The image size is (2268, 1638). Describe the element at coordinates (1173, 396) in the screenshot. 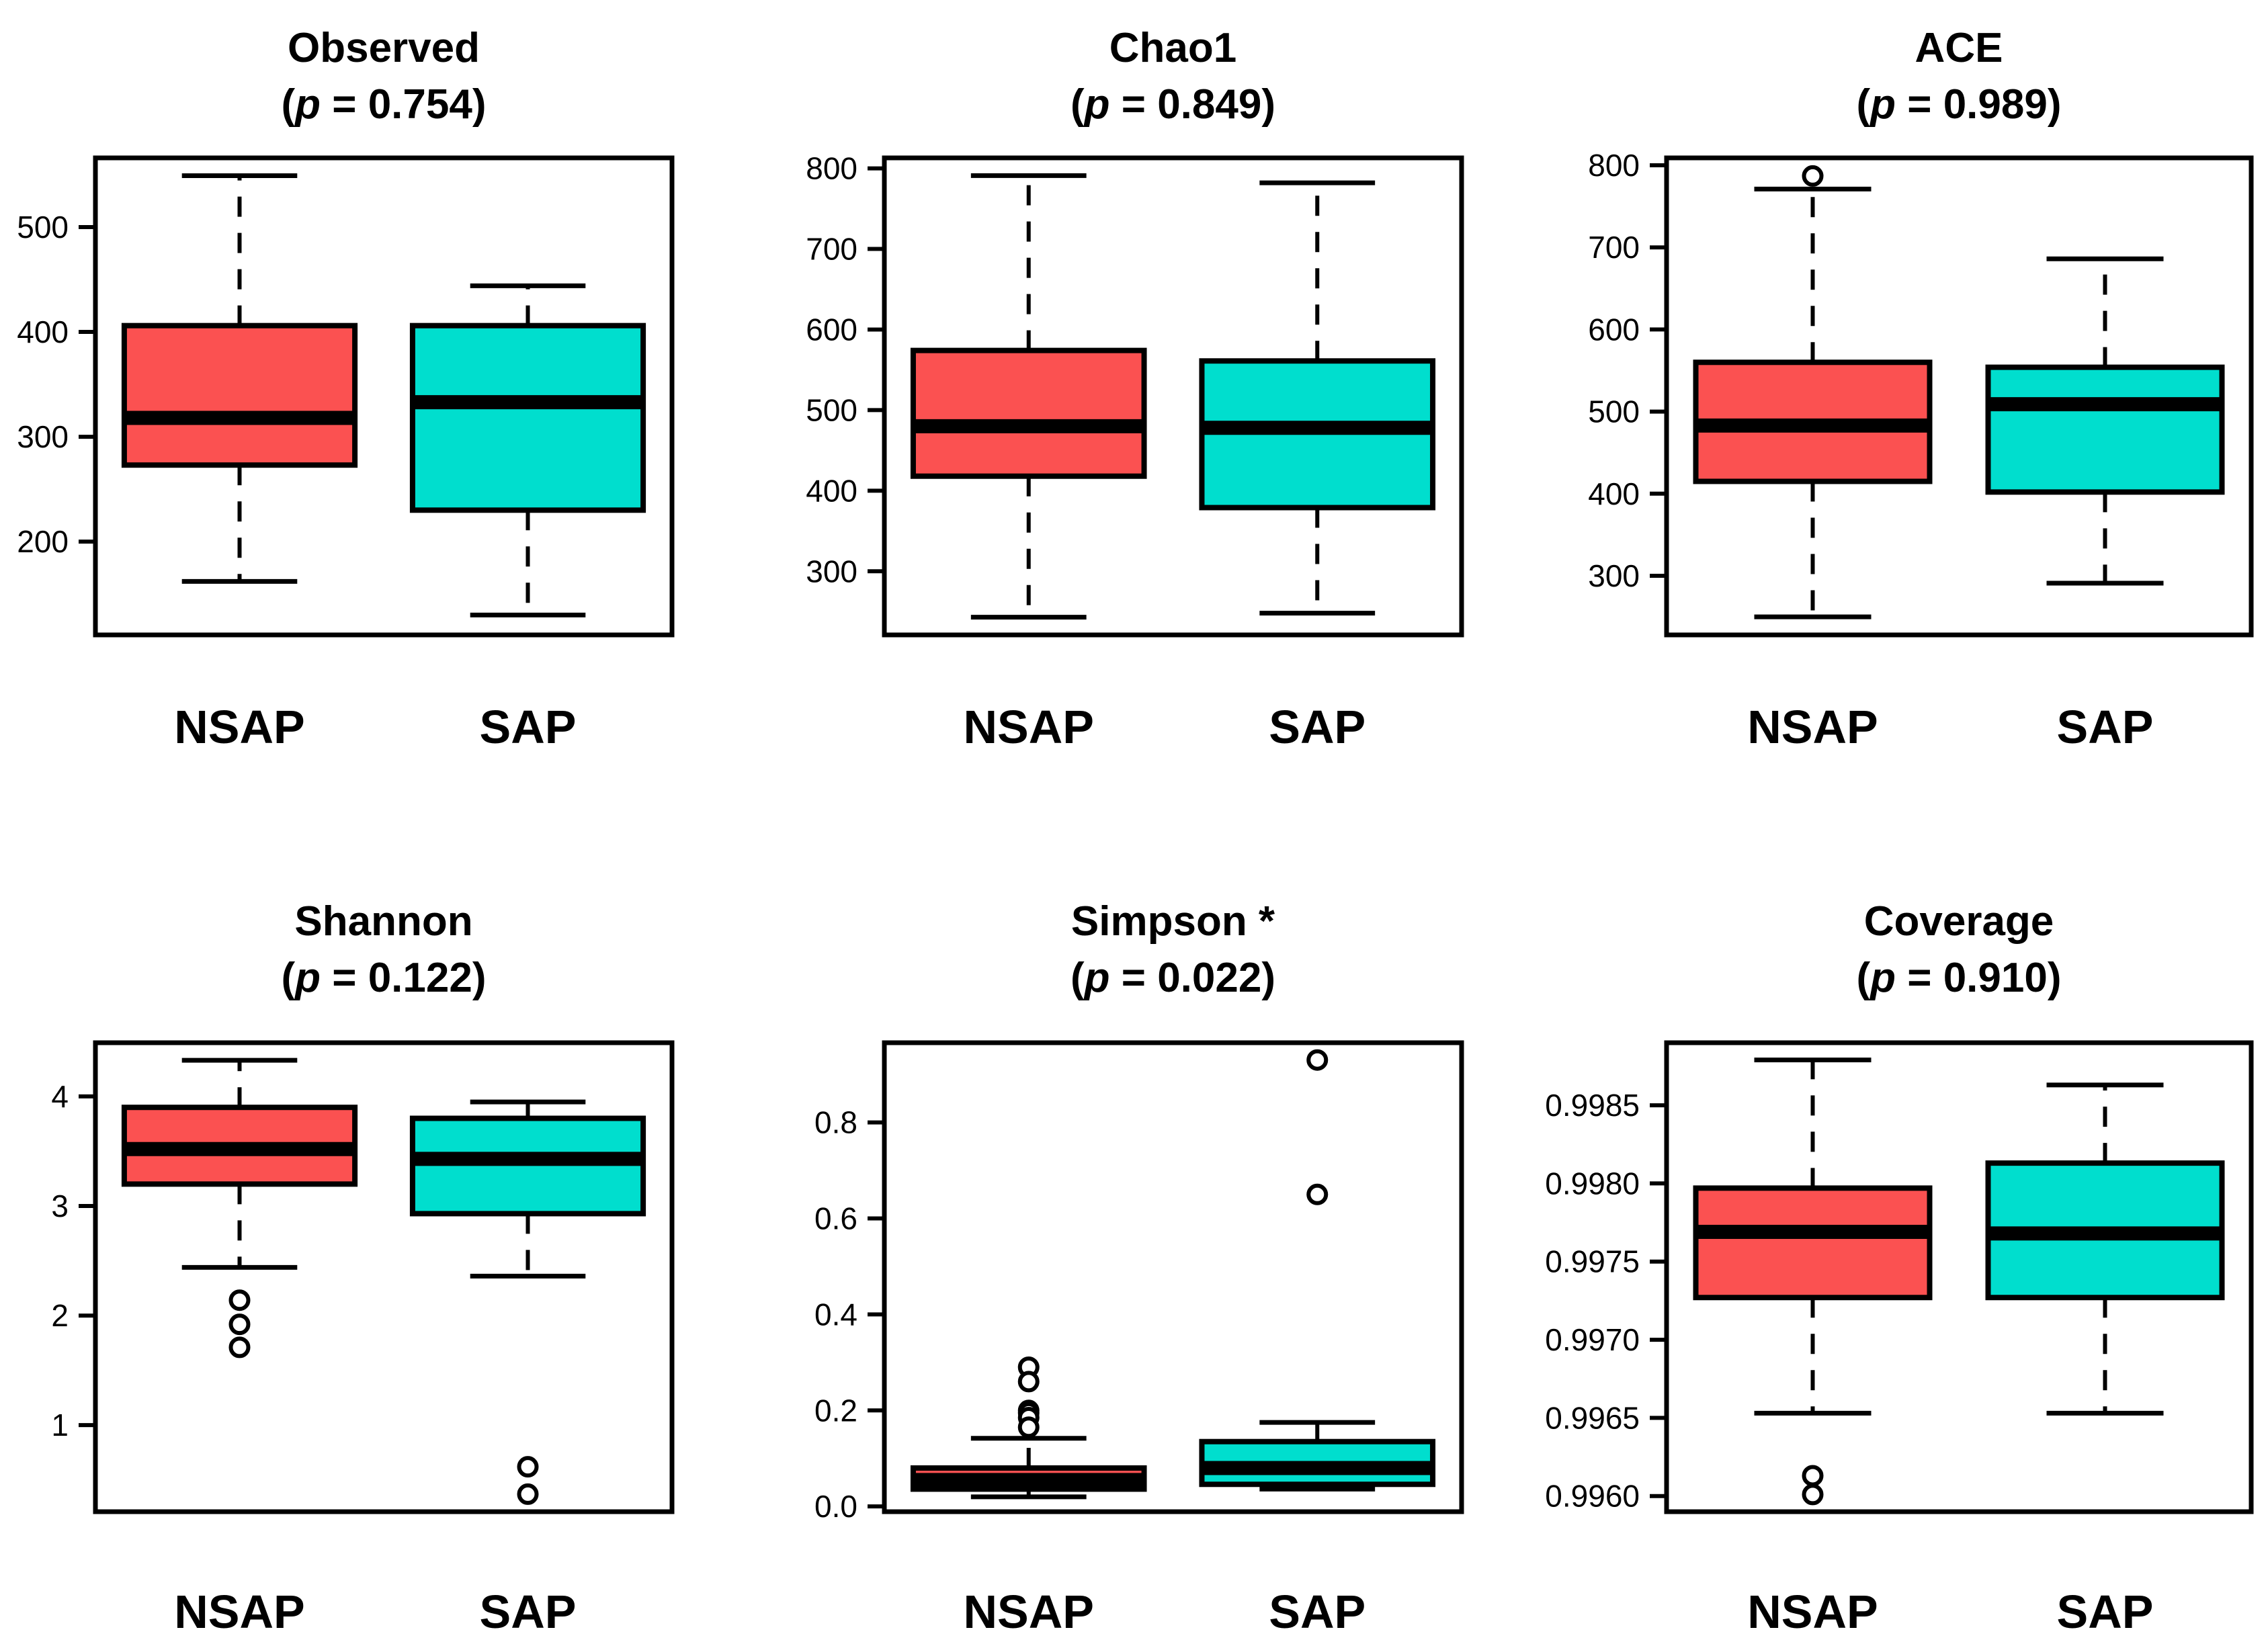

I see `plot-frame-chao1` at that location.